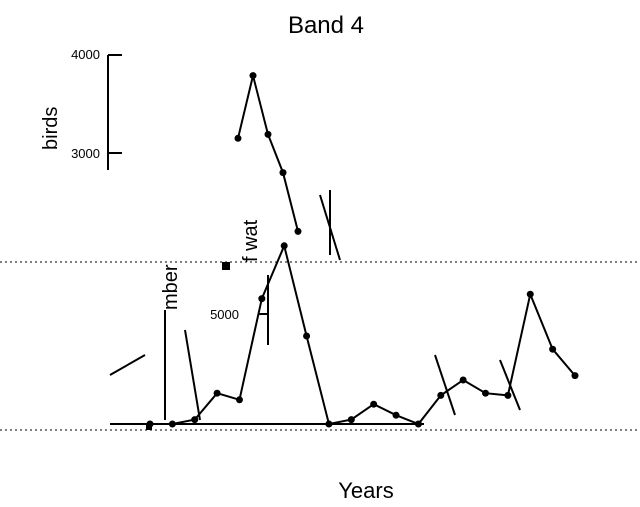 The height and width of the screenshot is (507, 640). Describe the element at coordinates (226, 266) in the screenshot. I see `glitch-marker` at that location.